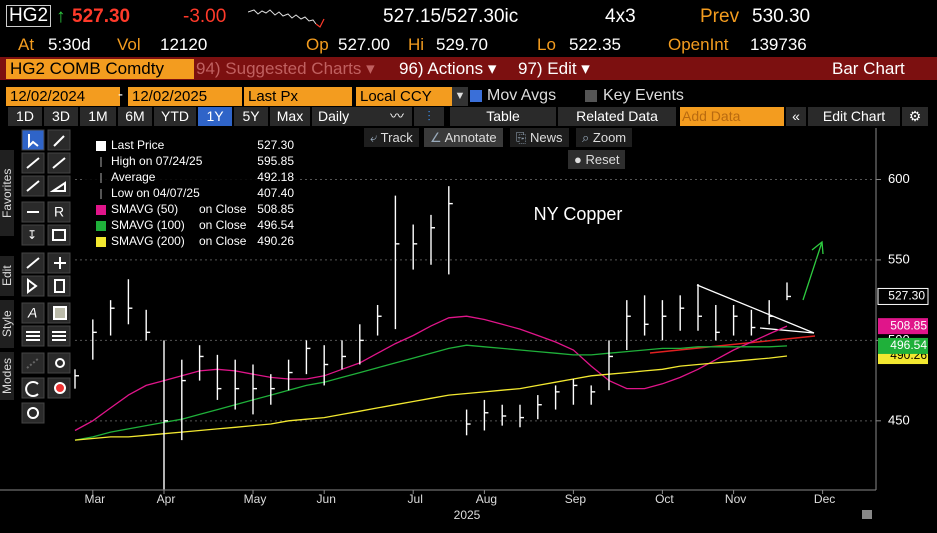 The height and width of the screenshot is (533, 937). Describe the element at coordinates (29, 16) in the screenshot. I see `ticker: HG2` at that location.